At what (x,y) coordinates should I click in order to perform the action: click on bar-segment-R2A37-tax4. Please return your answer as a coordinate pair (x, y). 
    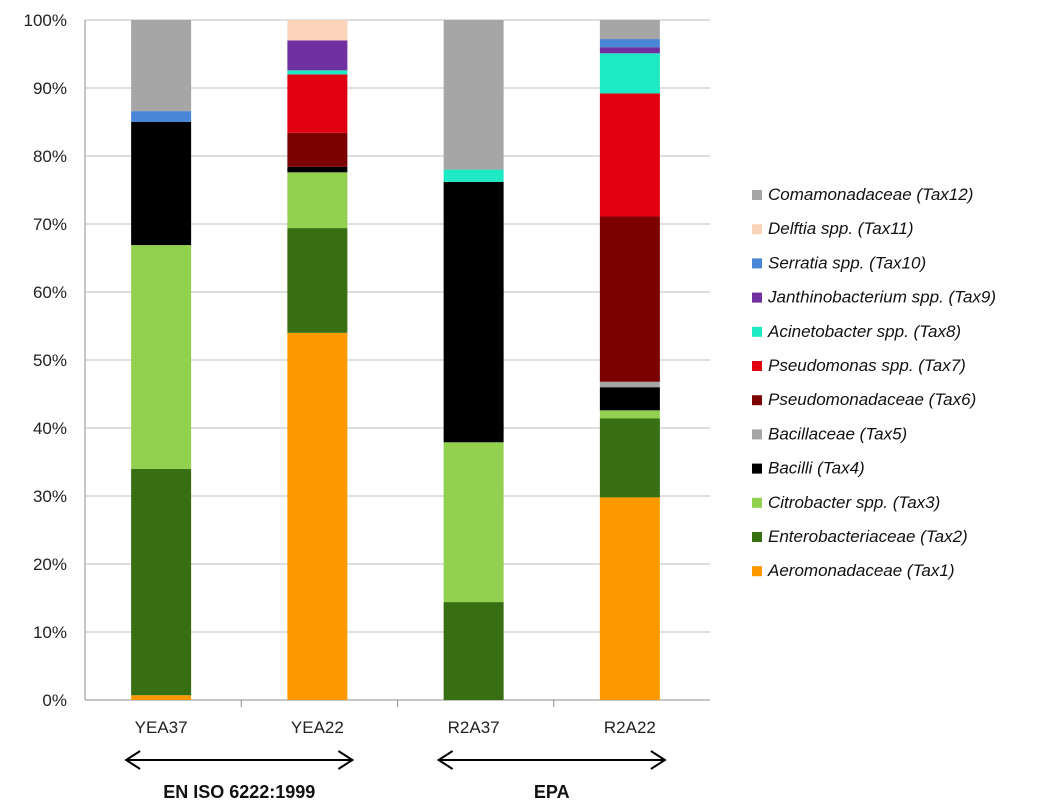
    Looking at the image, I should click on (473, 312).